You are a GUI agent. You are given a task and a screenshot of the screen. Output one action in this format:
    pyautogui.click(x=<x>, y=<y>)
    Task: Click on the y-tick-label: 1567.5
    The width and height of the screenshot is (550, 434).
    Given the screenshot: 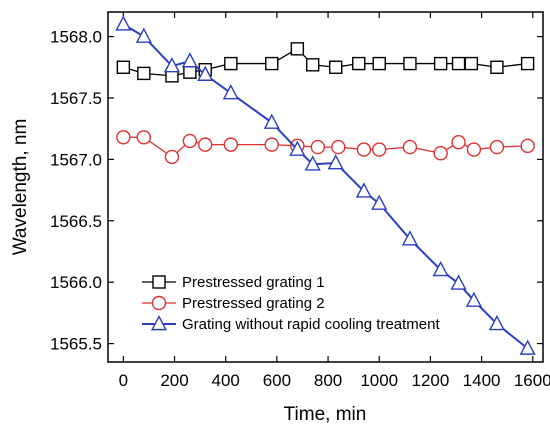 What is the action you would take?
    pyautogui.click(x=76, y=98)
    